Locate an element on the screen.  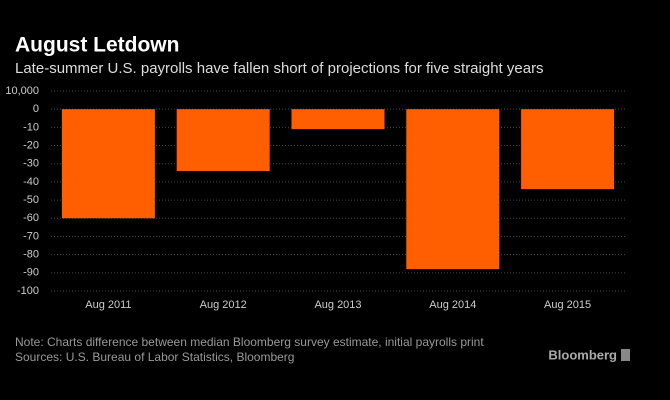
y-tick-label: -40 is located at coordinates (31, 182).